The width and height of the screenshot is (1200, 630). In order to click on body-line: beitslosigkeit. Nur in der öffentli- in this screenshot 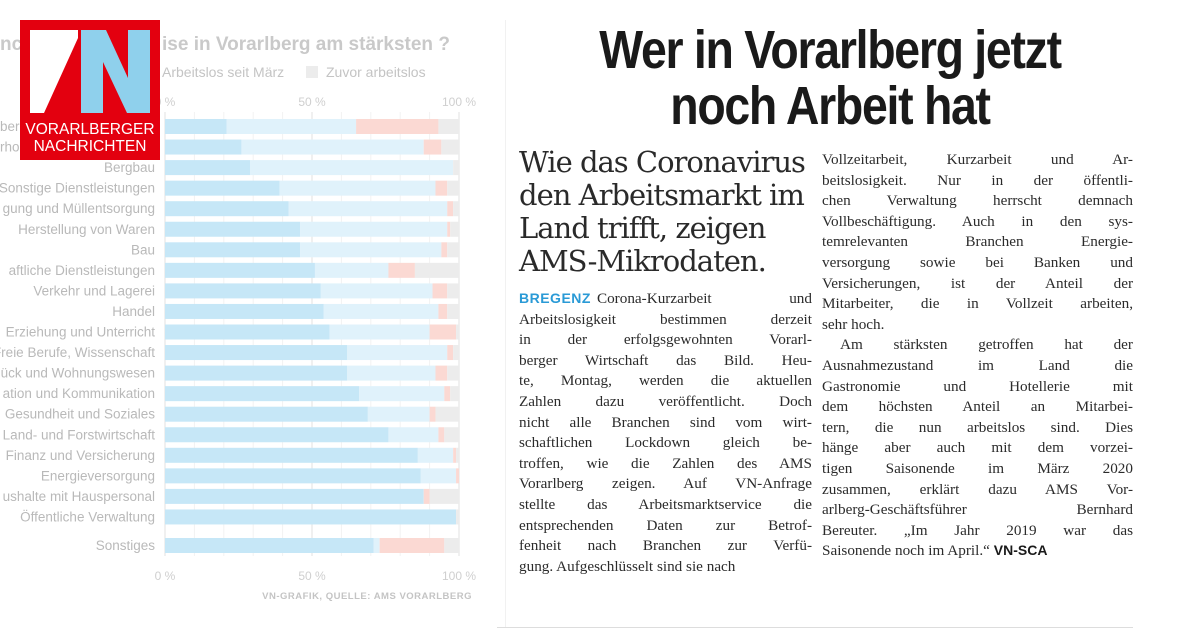, I will do `click(977, 180)`.